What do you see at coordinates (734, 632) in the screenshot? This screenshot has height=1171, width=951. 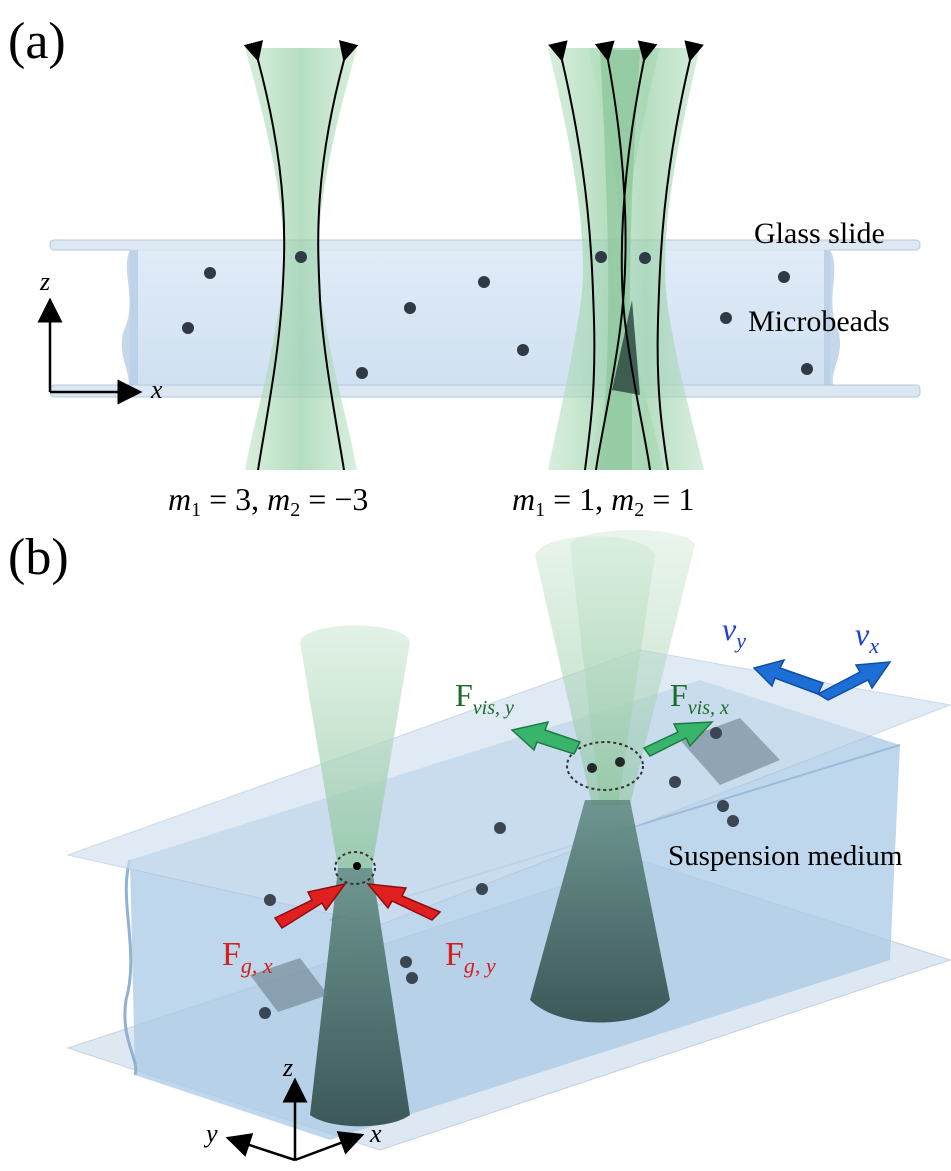 I see `label-v-y: vy` at bounding box center [734, 632].